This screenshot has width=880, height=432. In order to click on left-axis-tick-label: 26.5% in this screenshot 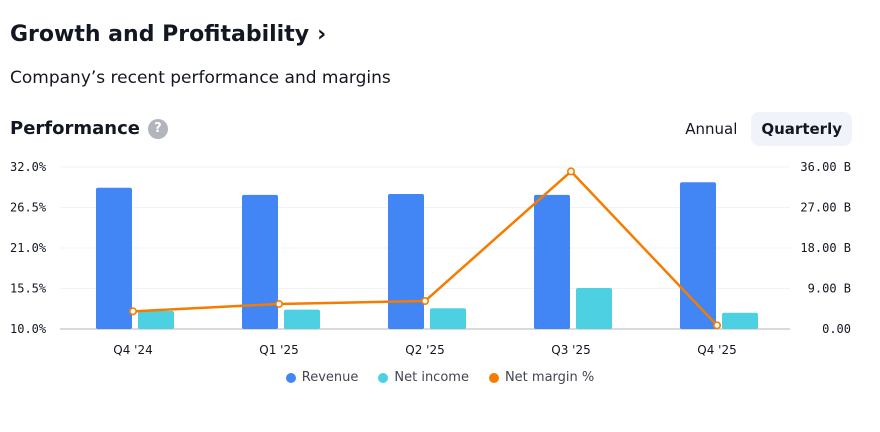, I will do `click(28, 208)`.